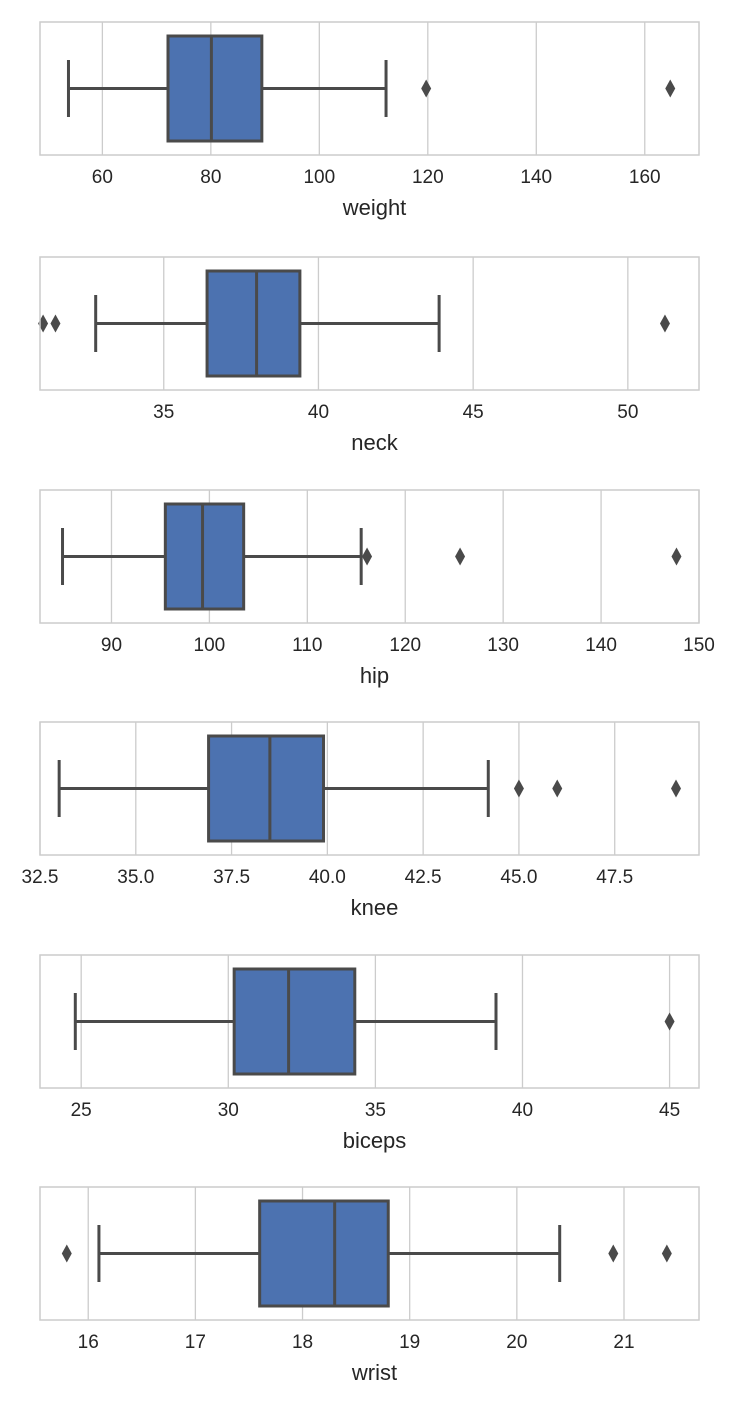 The image size is (732, 1424). What do you see at coordinates (327, 877) in the screenshot?
I see `x-tick-label: 40.0` at bounding box center [327, 877].